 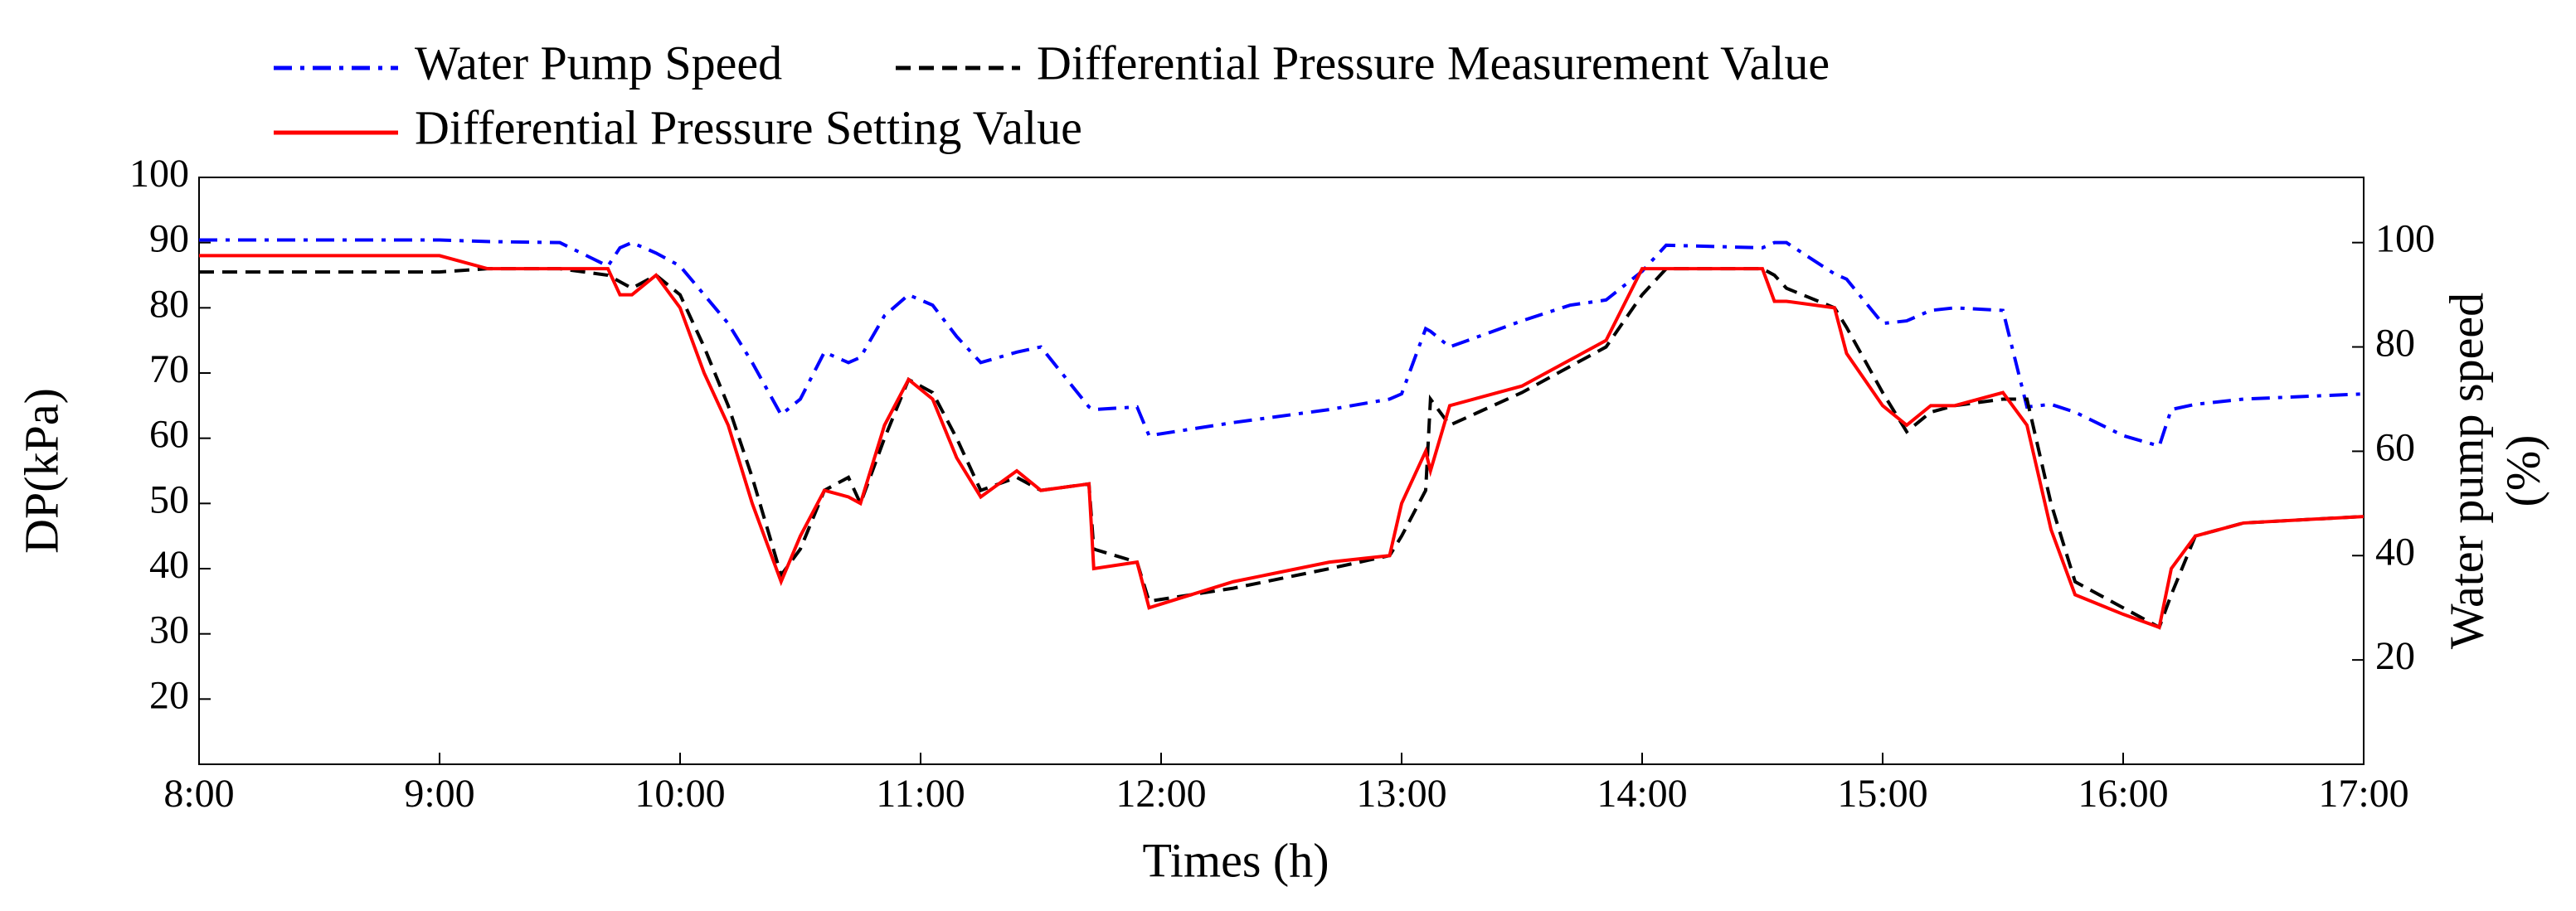 I want to click on y2-tick-label: 80, so click(x=2395, y=344).